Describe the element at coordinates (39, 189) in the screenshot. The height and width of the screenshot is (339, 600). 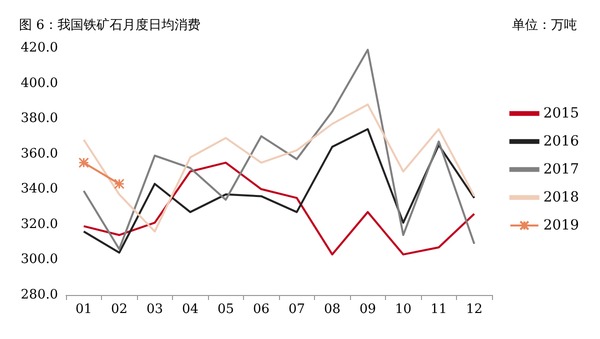
I see `y-tick-label: 340.0` at that location.